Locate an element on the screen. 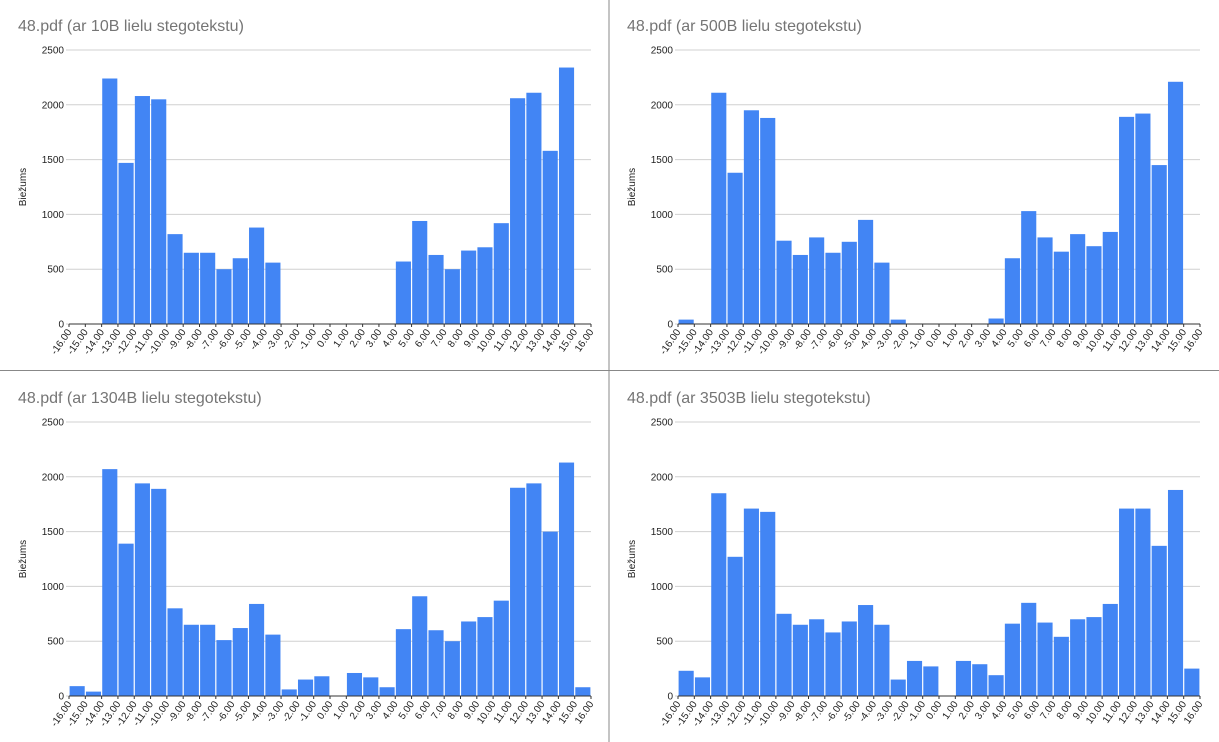 The width and height of the screenshot is (1219, 742). x-tick-label: 8.00 is located at coordinates (1065, 338).